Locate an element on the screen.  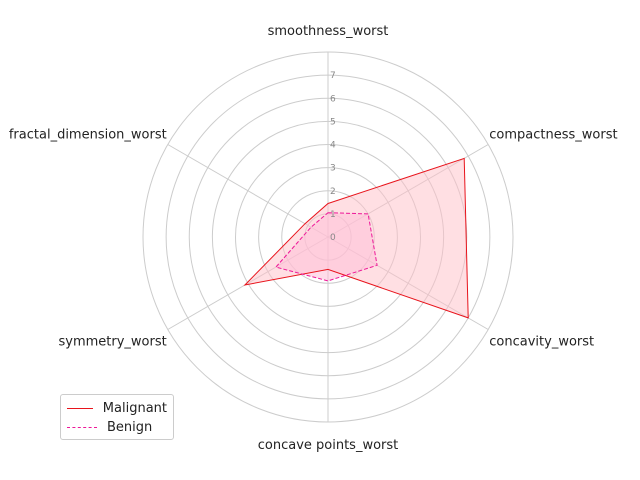
series-line-malignant is located at coordinates (356, 238).